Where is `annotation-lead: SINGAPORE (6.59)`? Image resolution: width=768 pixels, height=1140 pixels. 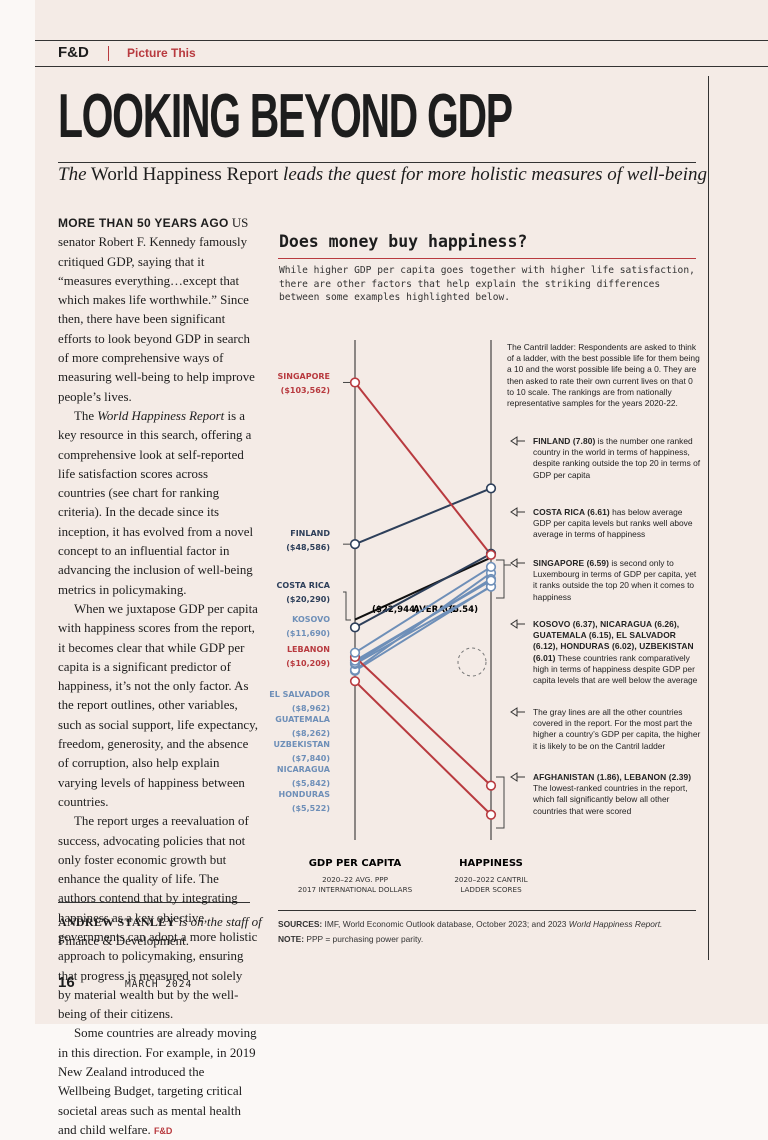 annotation-lead: SINGAPORE (6.59) is located at coordinates (571, 563).